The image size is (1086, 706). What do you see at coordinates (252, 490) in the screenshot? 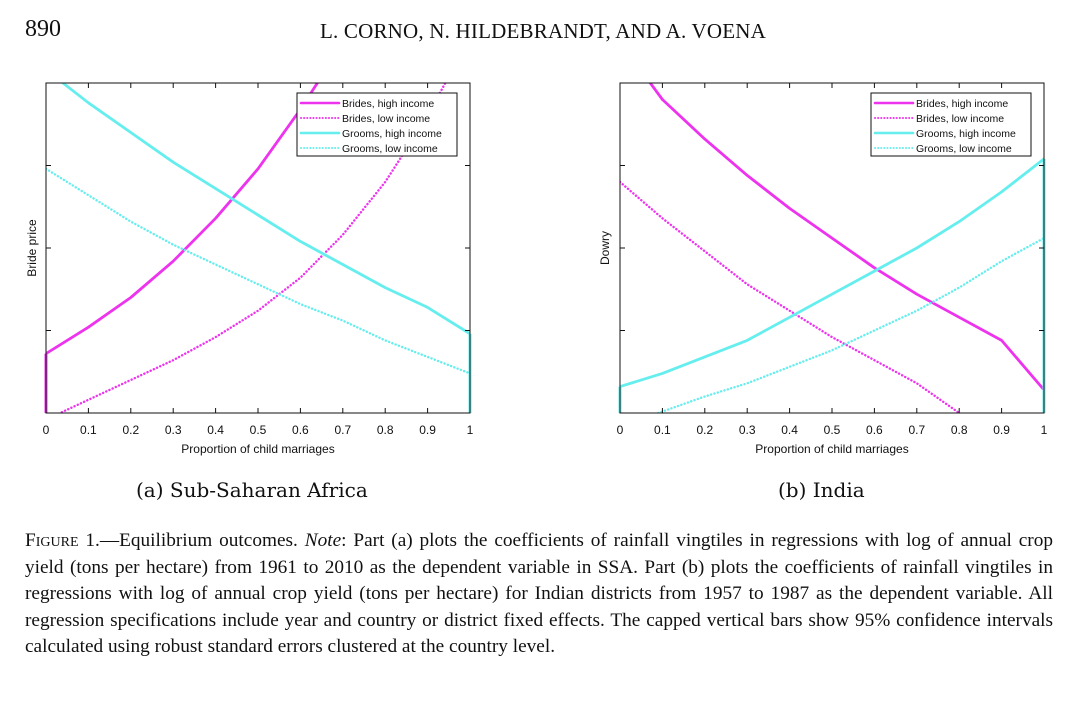
I see `subcaption-a: (a) Sub-Saharan Africa` at bounding box center [252, 490].